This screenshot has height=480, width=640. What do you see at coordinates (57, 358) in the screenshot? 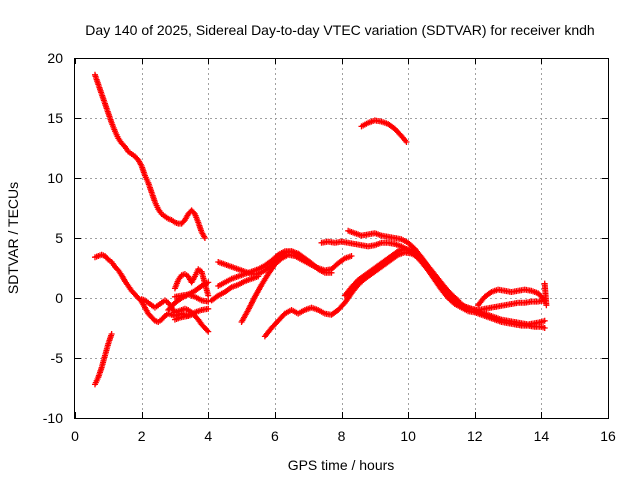
I see `y-tick-label: -5` at bounding box center [57, 358].